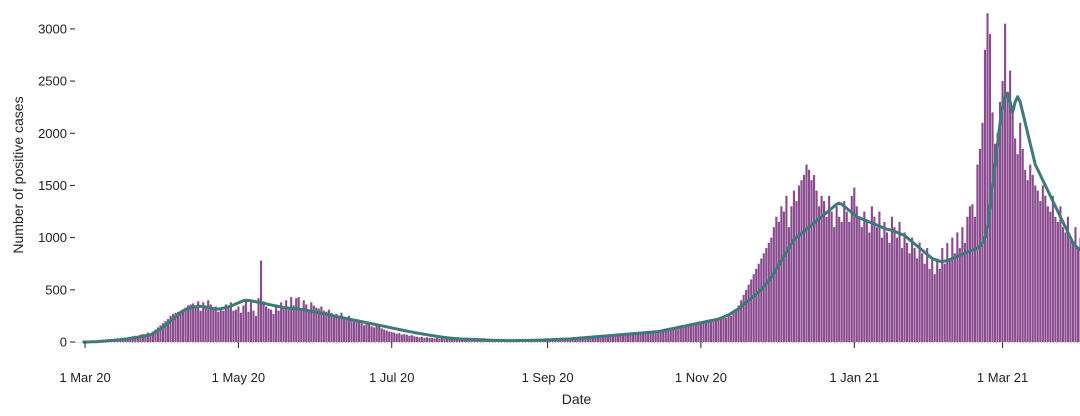 Image resolution: width=1080 pixels, height=416 pixels. I want to click on y-tick-label: 2500, so click(52, 81).